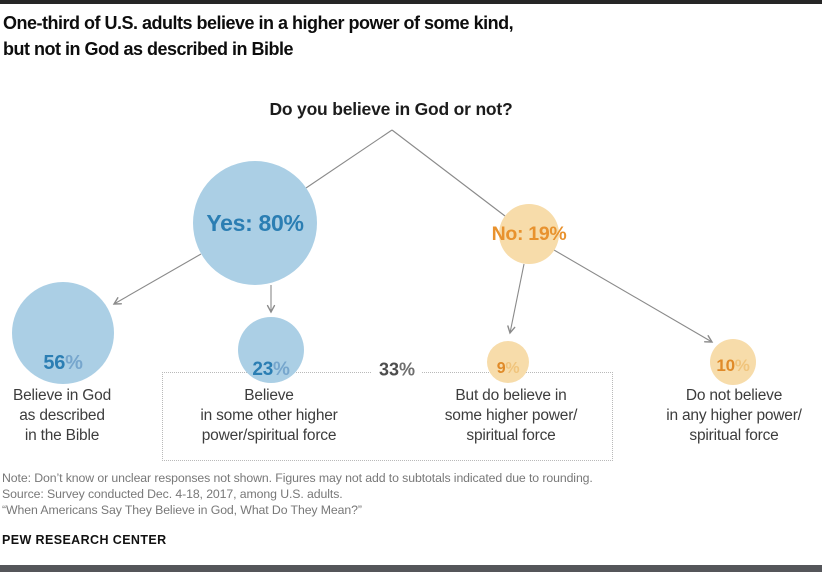  I want to click on bubble-yes: Yes: 80%, so click(255, 223).